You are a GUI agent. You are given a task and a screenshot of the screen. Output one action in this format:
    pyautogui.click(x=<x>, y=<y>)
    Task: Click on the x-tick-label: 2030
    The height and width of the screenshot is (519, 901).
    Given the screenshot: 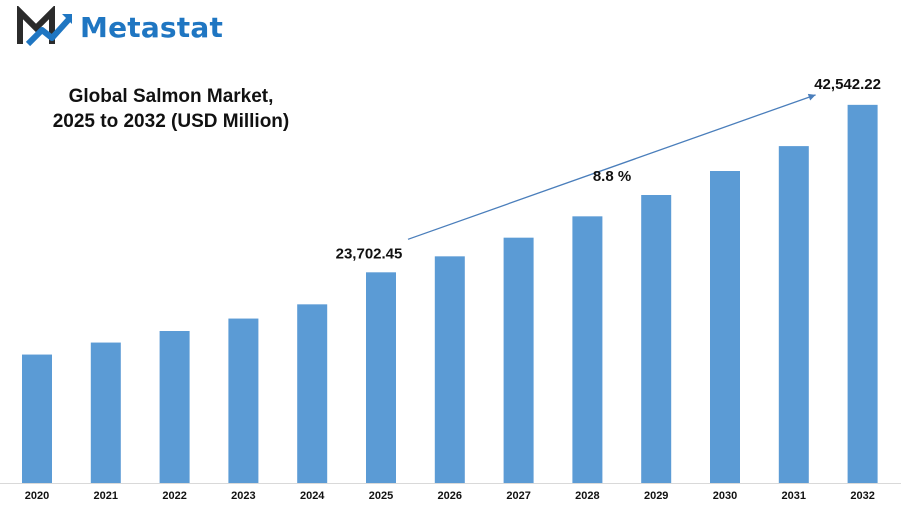 What is the action you would take?
    pyautogui.click(x=725, y=496)
    